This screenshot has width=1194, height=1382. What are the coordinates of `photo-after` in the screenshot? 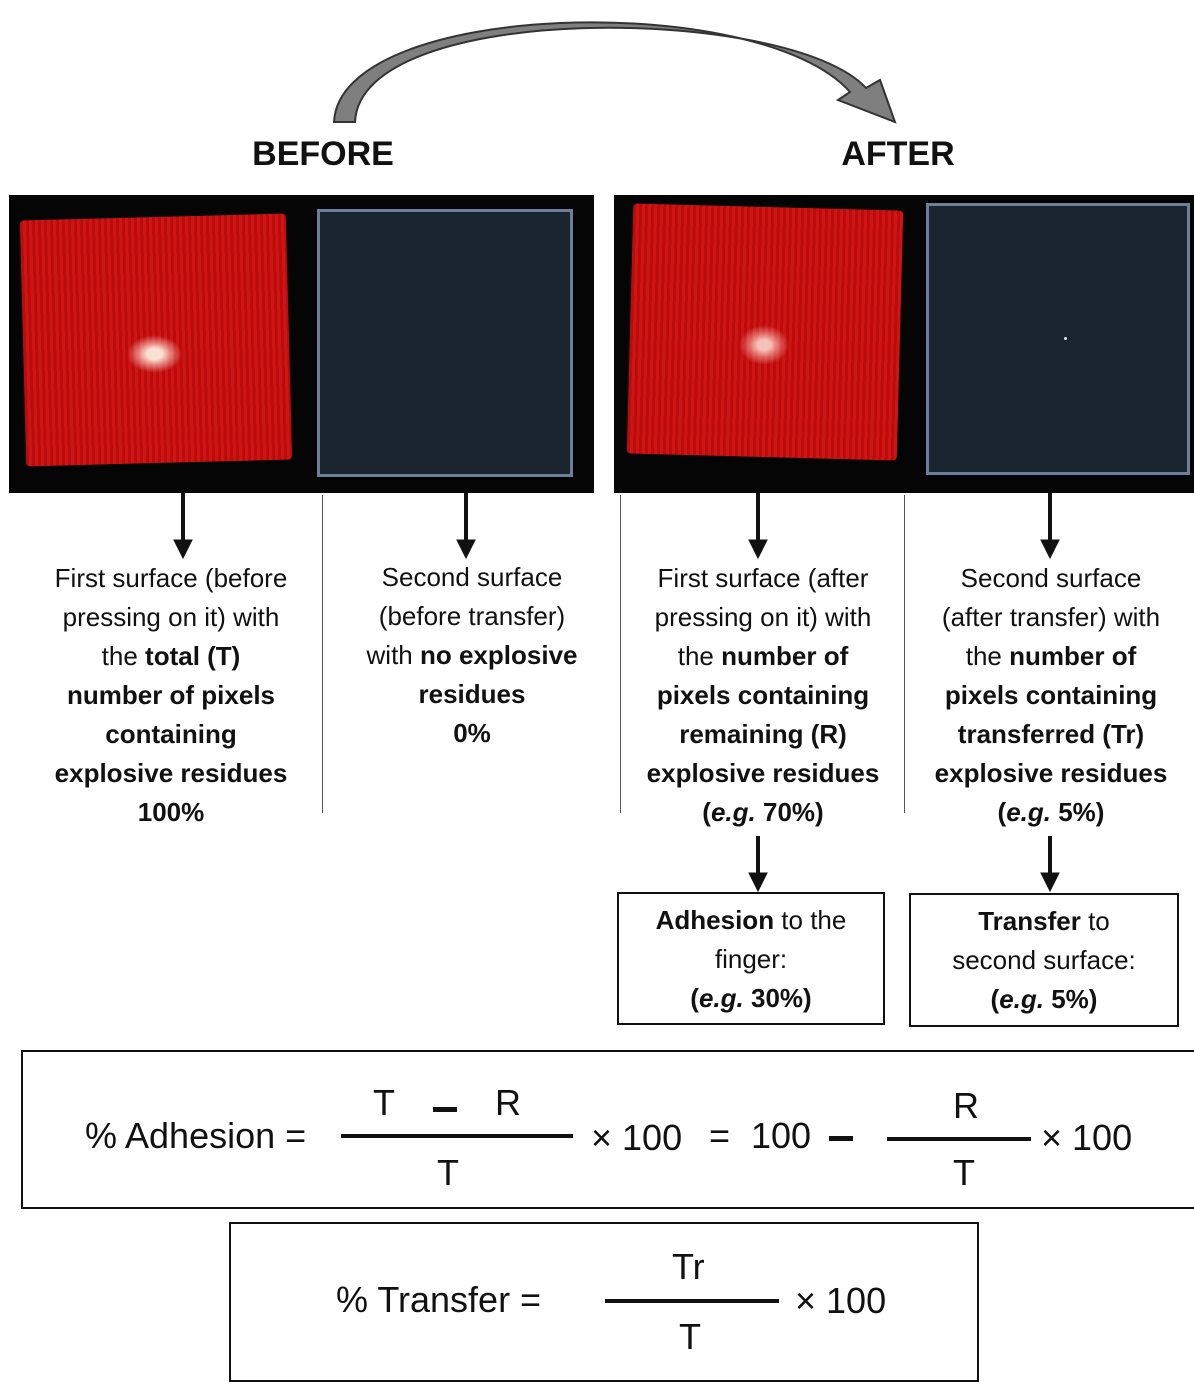 It's located at (904, 344).